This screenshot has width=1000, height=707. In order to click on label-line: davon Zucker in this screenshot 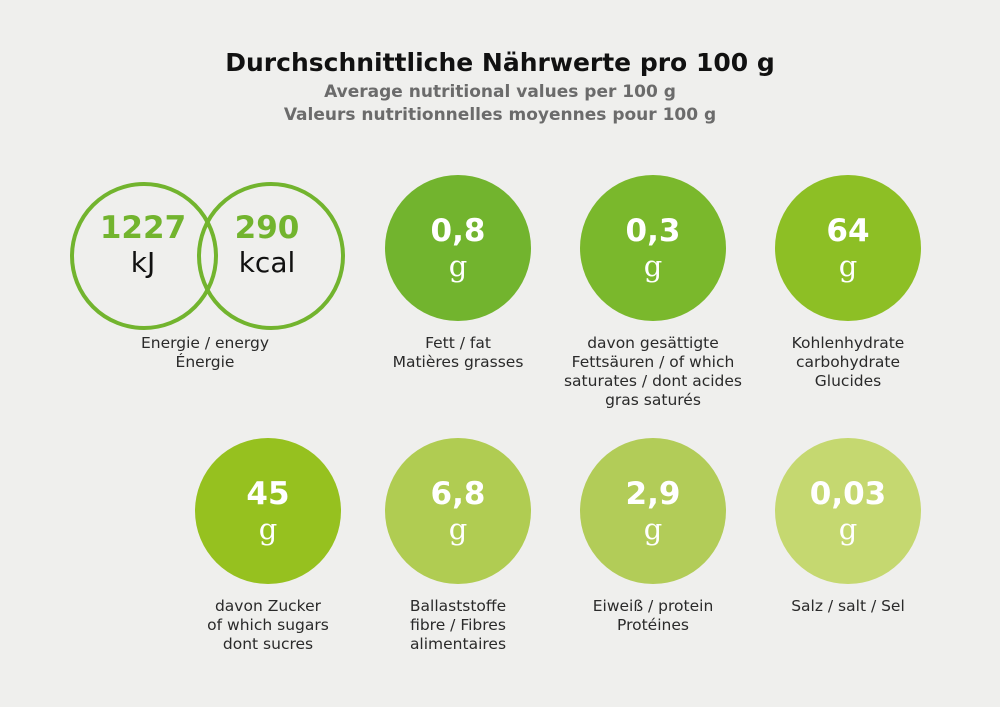, I will do `click(268, 606)`.